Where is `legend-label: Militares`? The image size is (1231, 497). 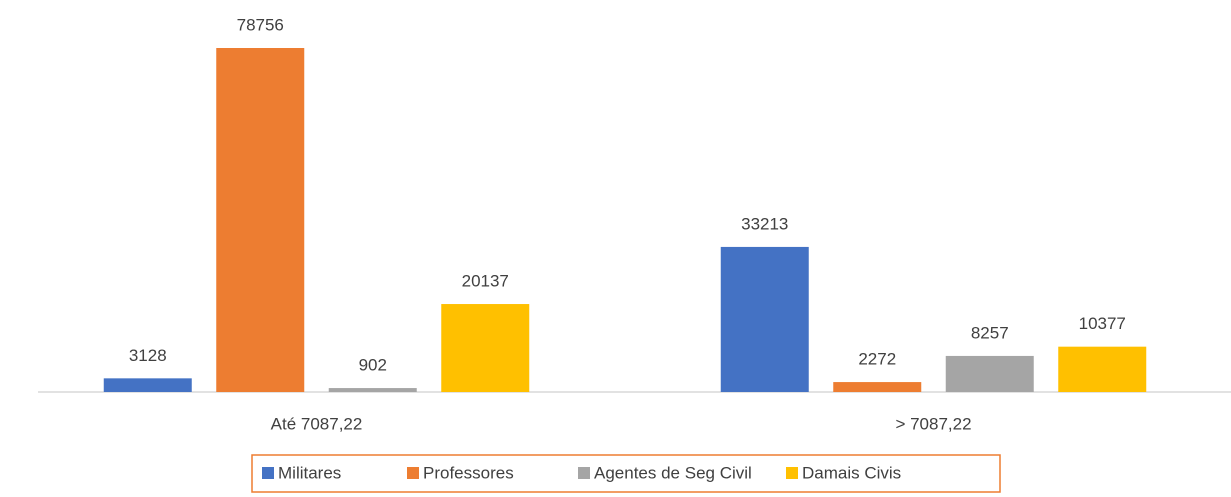 legend-label: Militares is located at coordinates (309, 472).